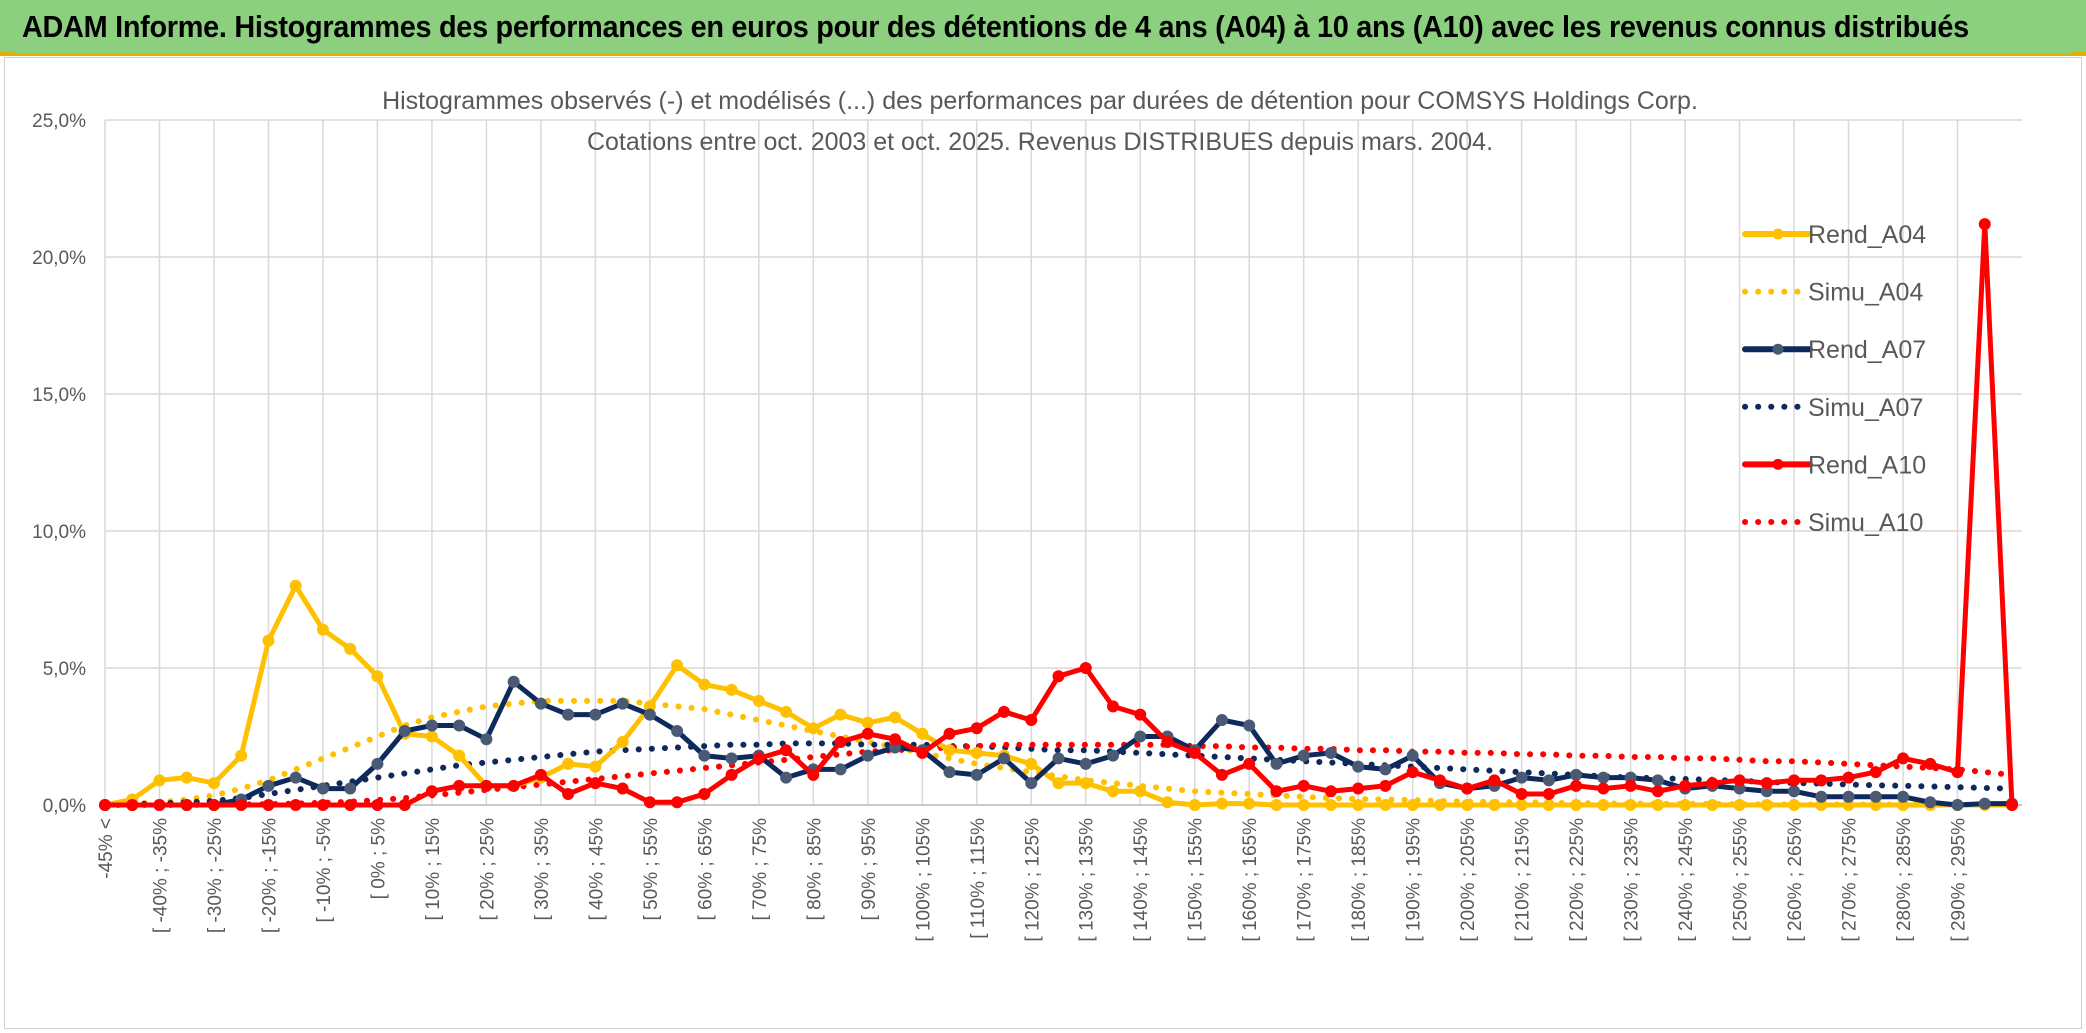 The height and width of the screenshot is (1033, 2086). What do you see at coordinates (760, 869) in the screenshot?
I see `x-tick-label: [ 70% ; 75%` at bounding box center [760, 869].